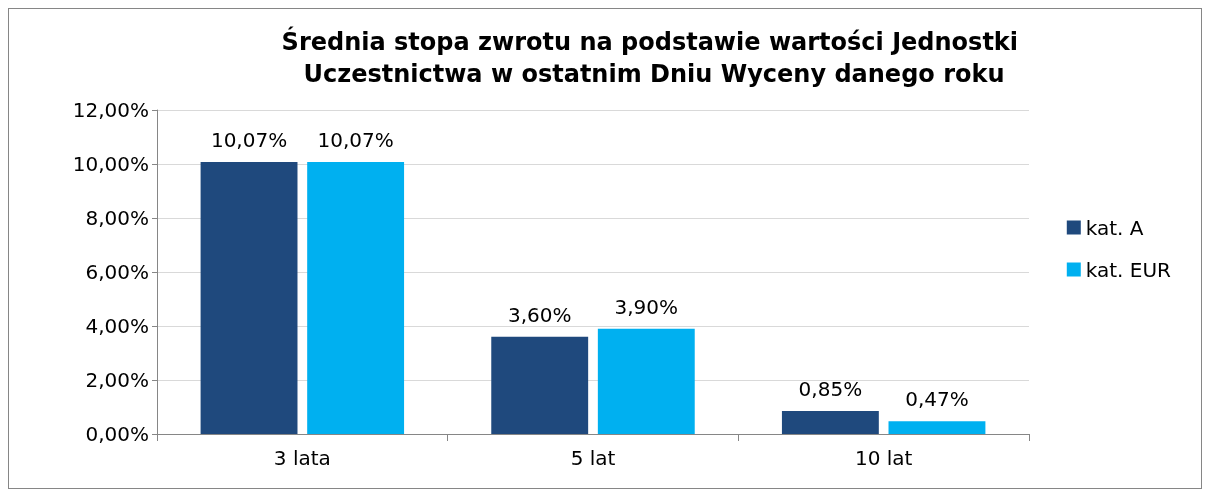  What do you see at coordinates (117, 326) in the screenshot?
I see `y-tick-label: 4,00%` at bounding box center [117, 326].